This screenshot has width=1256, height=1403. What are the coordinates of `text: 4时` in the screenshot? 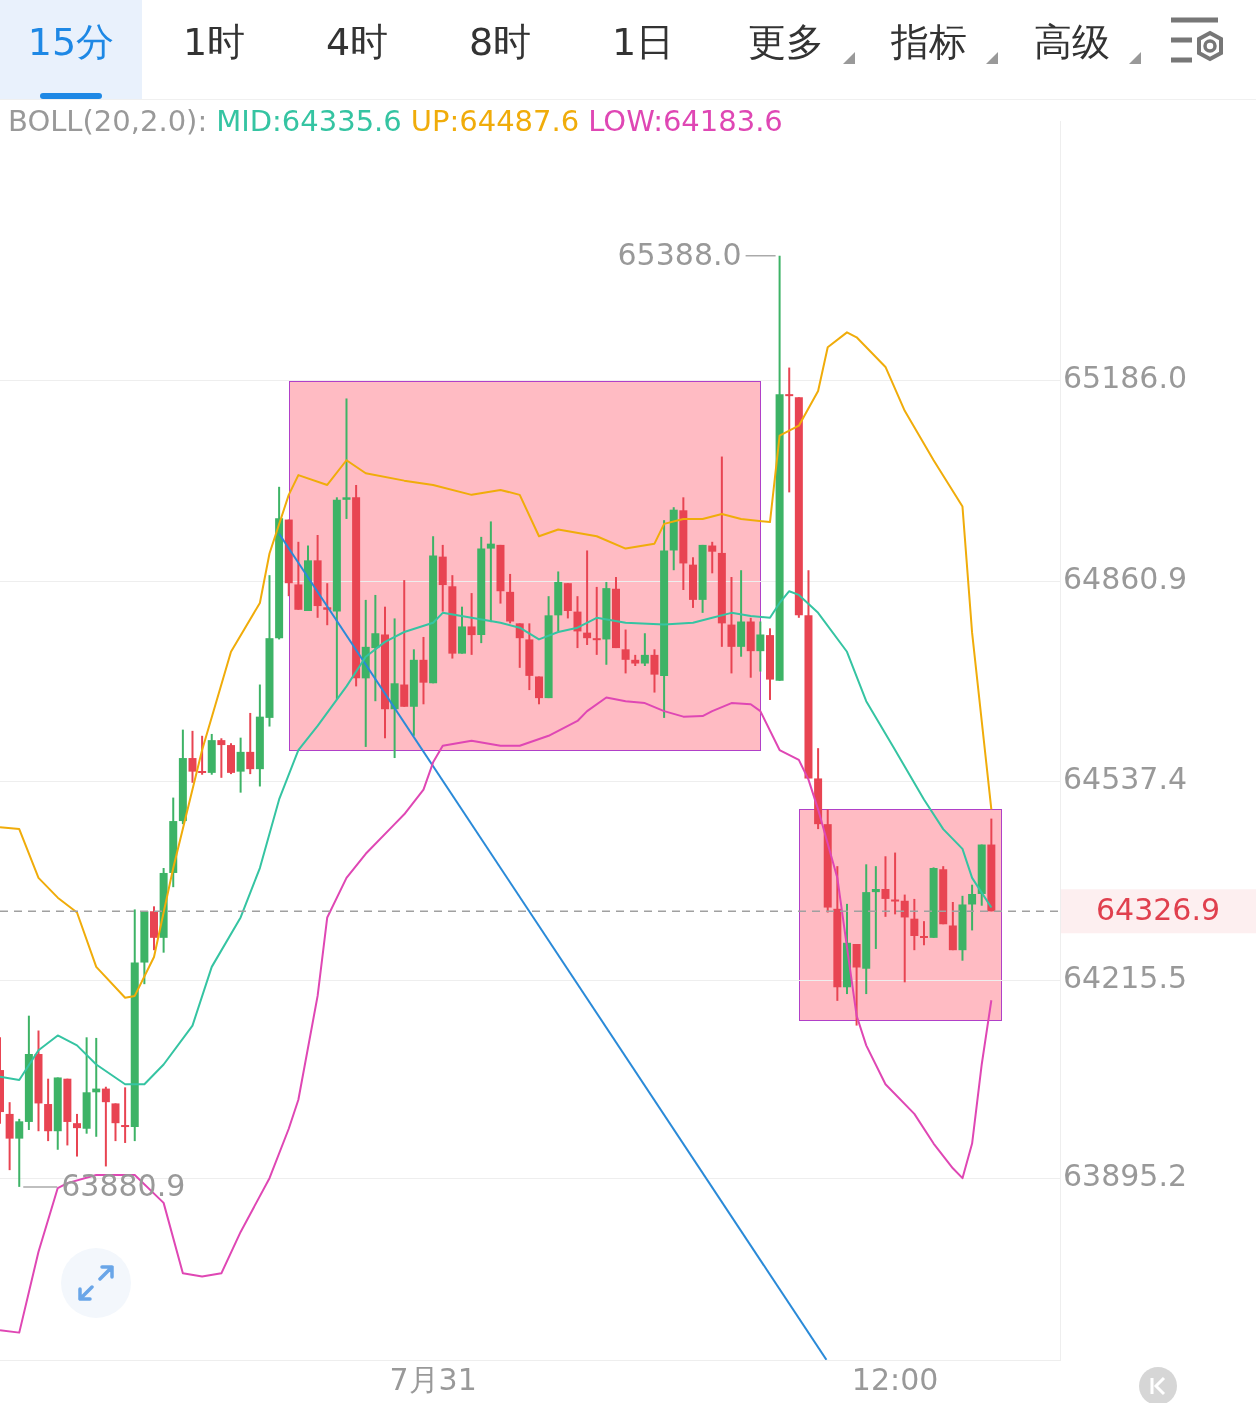 It's located at (357, 42).